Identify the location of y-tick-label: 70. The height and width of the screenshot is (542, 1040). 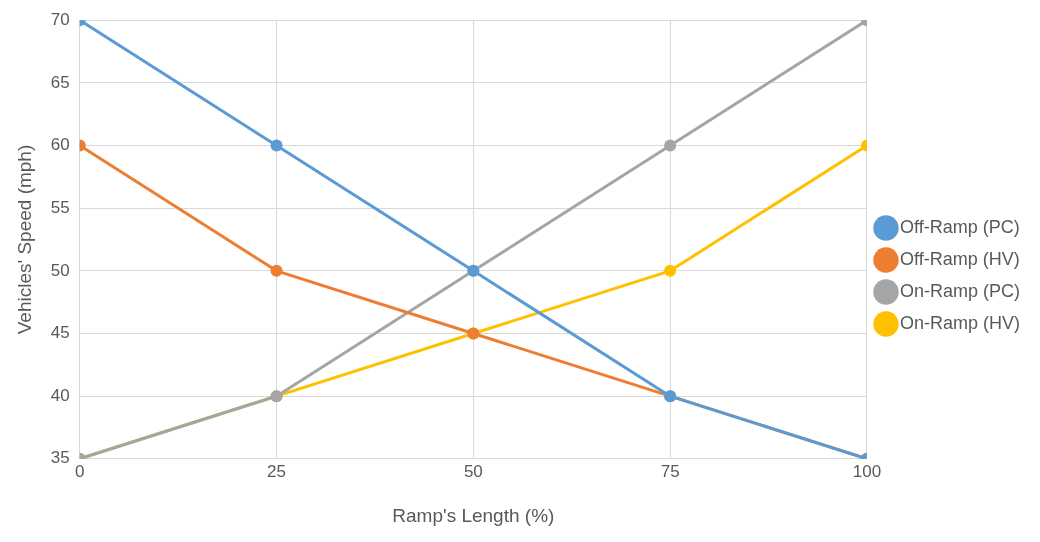
(60, 19).